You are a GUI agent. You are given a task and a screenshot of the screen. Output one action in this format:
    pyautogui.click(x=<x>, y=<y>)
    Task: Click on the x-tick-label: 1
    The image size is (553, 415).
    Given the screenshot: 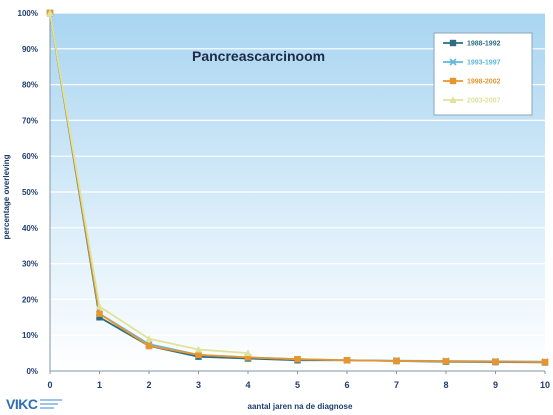 What is the action you would take?
    pyautogui.click(x=99, y=385)
    